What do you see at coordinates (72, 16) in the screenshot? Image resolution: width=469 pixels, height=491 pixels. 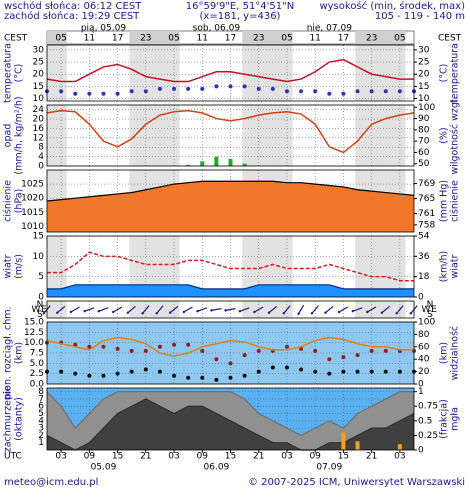 I see `sunset: zachód słońca: 19:29 CEST` at bounding box center [72, 16].